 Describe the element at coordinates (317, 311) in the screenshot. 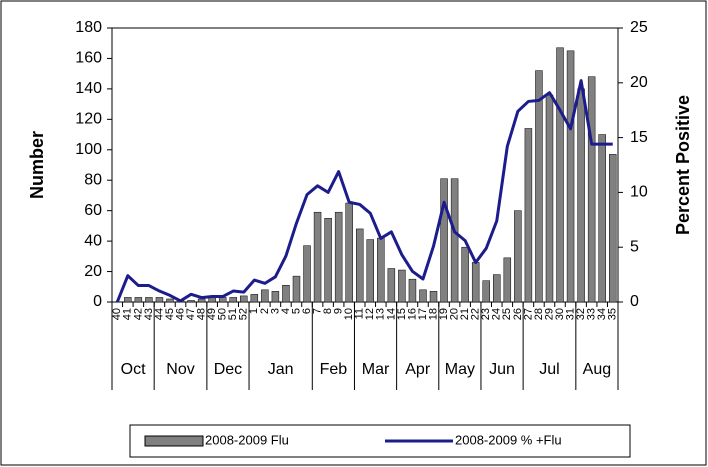

I see `x-tick-label: 7` at that location.